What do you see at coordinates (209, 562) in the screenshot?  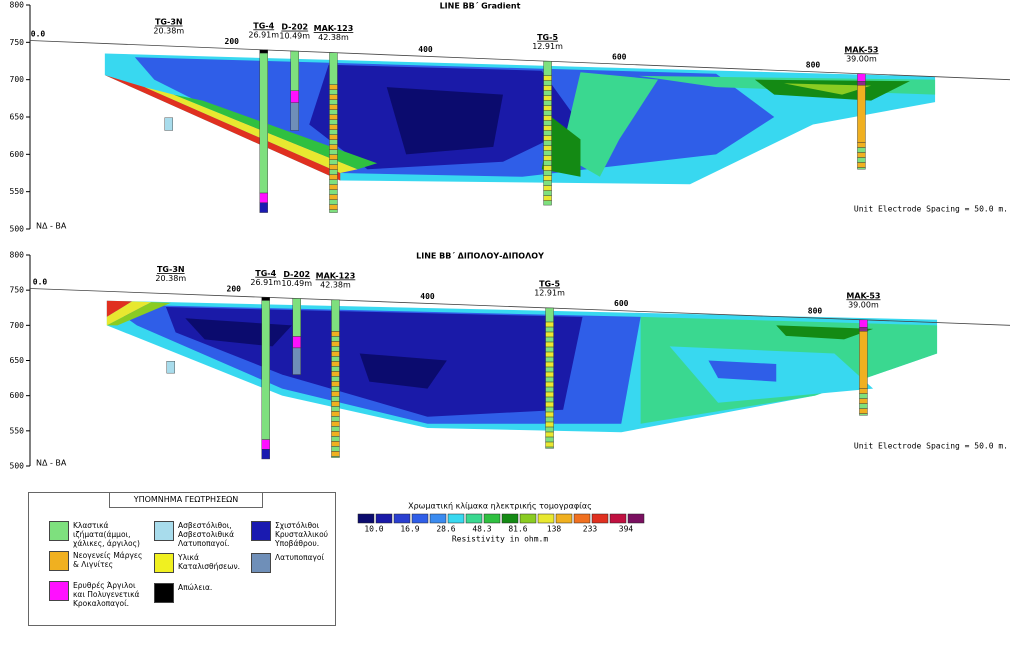 I see `legend-label: Υλικά Καταλισθήσεων.` at bounding box center [209, 562].